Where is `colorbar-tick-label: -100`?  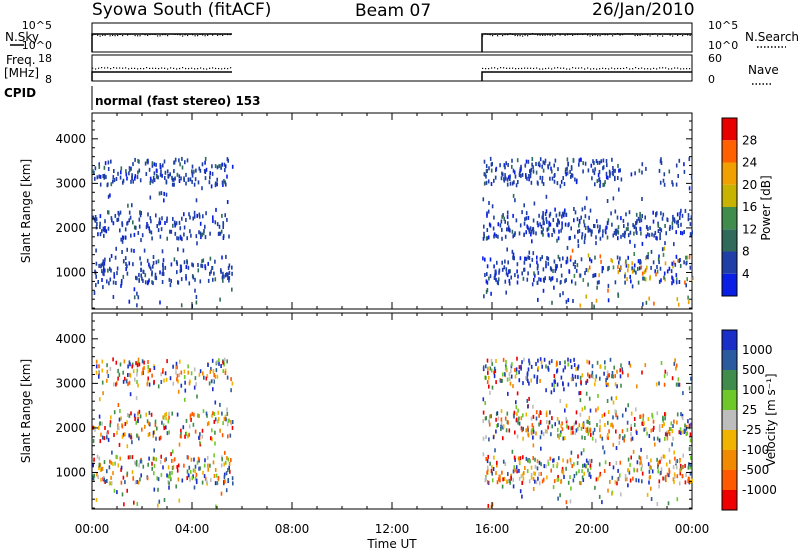 colorbar-tick-label: -100 is located at coordinates (755, 450).